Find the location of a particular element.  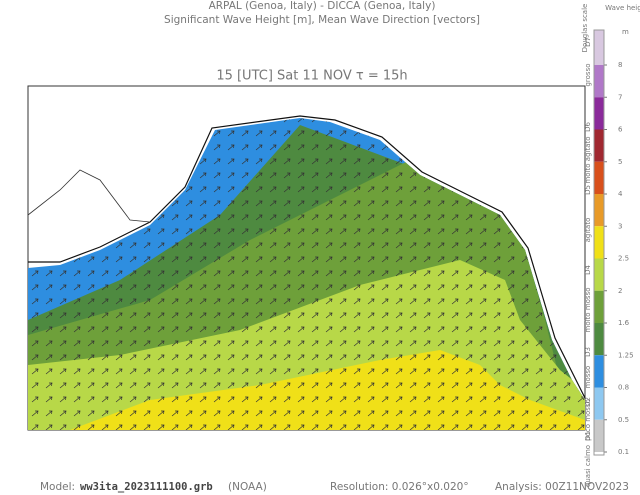

legend-tick-label: 0.1 is located at coordinates (623, 452).